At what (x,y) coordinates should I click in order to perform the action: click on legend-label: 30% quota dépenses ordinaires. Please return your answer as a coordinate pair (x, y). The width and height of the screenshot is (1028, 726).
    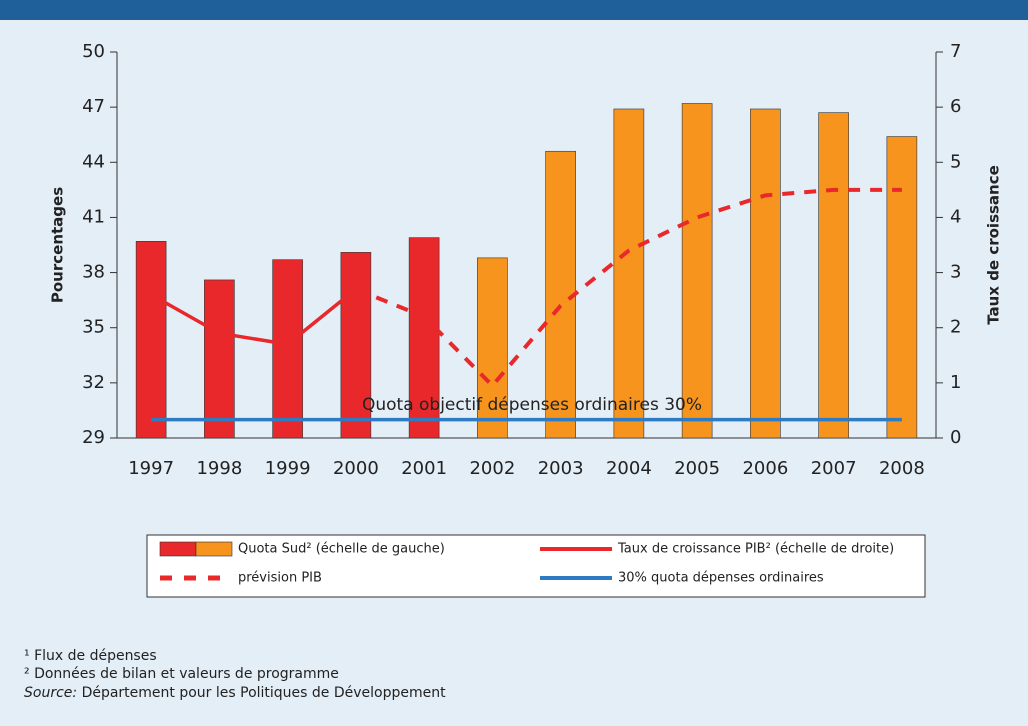
    Looking at the image, I should click on (721, 578).